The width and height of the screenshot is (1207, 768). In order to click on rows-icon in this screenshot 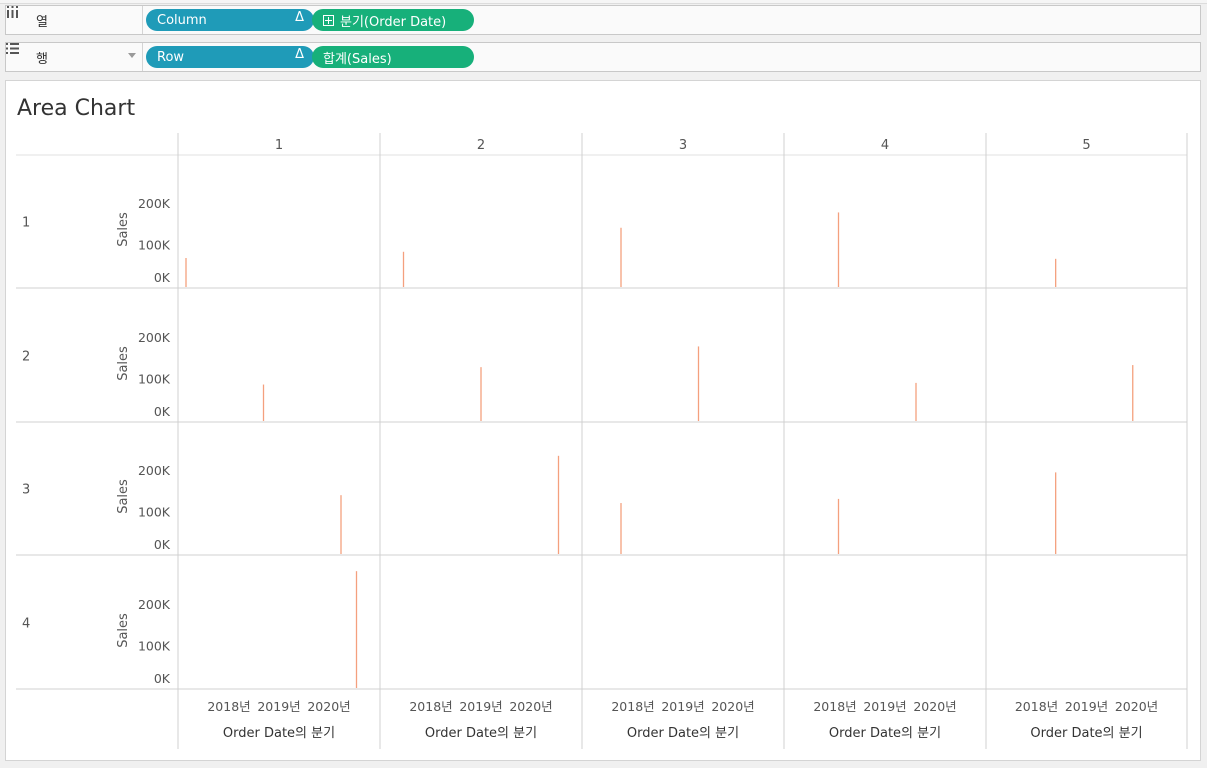, I will do `click(17, 53)`.